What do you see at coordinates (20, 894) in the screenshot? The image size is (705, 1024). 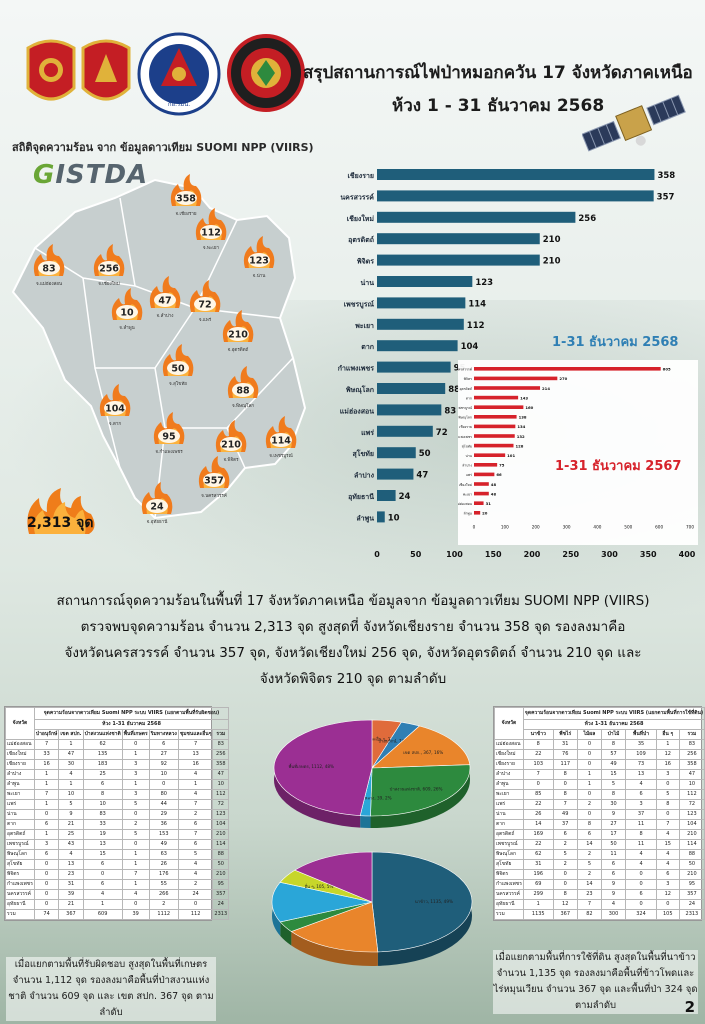 I see `province-cell: นครสวรรค์` at bounding box center [20, 894].